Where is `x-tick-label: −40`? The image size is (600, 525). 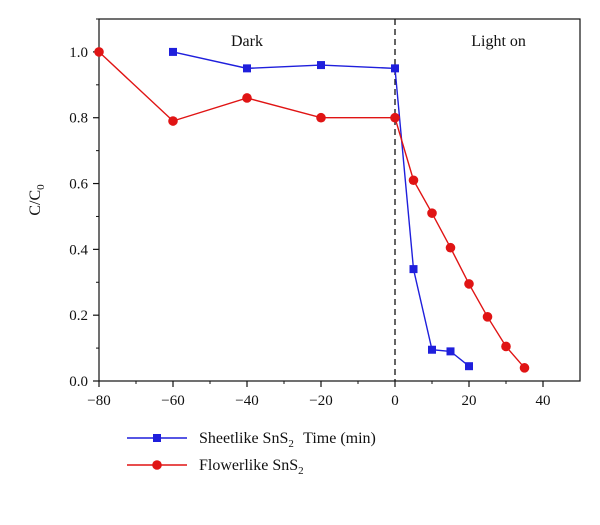 x-tick-label: −40 is located at coordinates (246, 401).